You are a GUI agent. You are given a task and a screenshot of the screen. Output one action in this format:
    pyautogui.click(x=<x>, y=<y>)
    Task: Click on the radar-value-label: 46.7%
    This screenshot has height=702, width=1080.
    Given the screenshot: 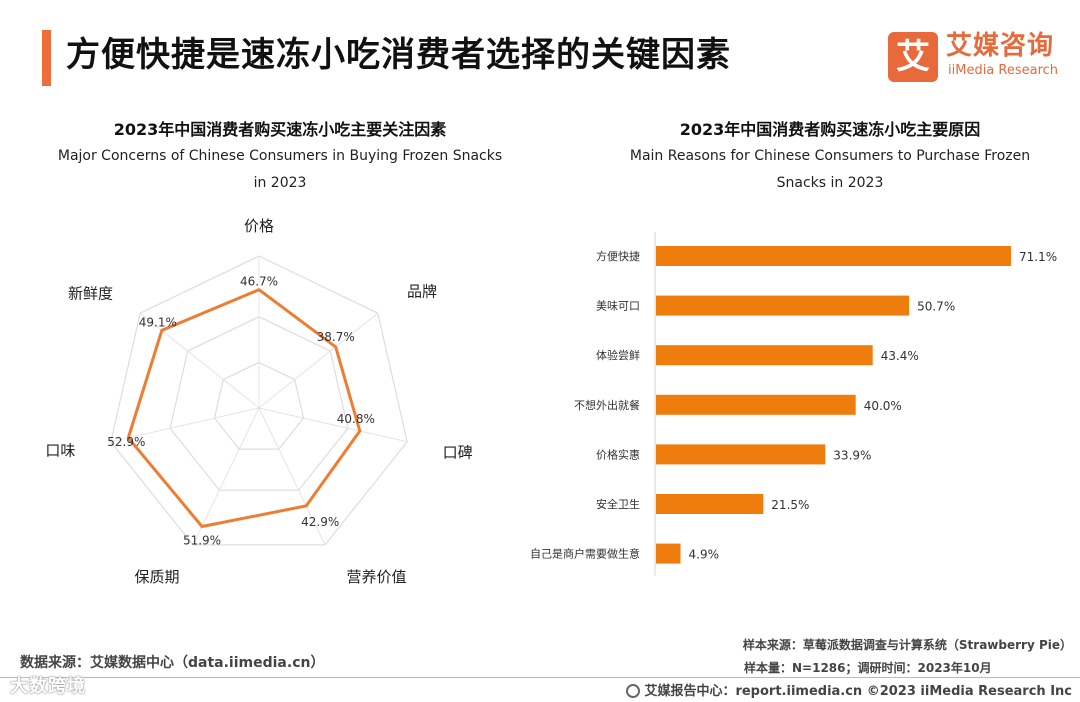 What is the action you would take?
    pyautogui.click(x=259, y=282)
    